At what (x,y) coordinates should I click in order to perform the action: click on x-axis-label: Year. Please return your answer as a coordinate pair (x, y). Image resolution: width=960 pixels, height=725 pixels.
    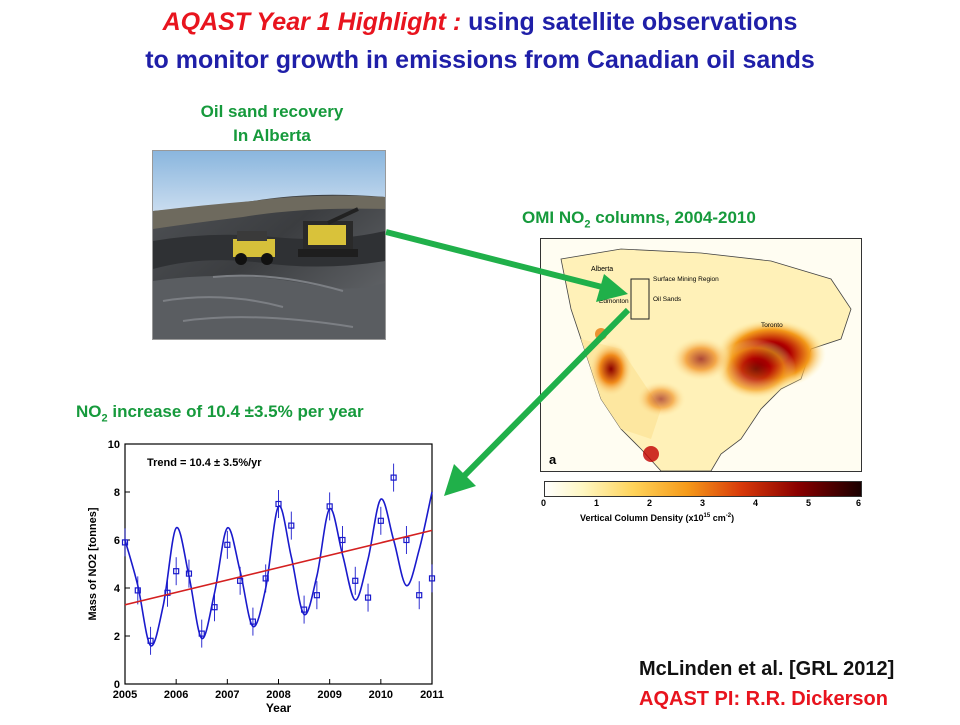
    Looking at the image, I should click on (279, 708).